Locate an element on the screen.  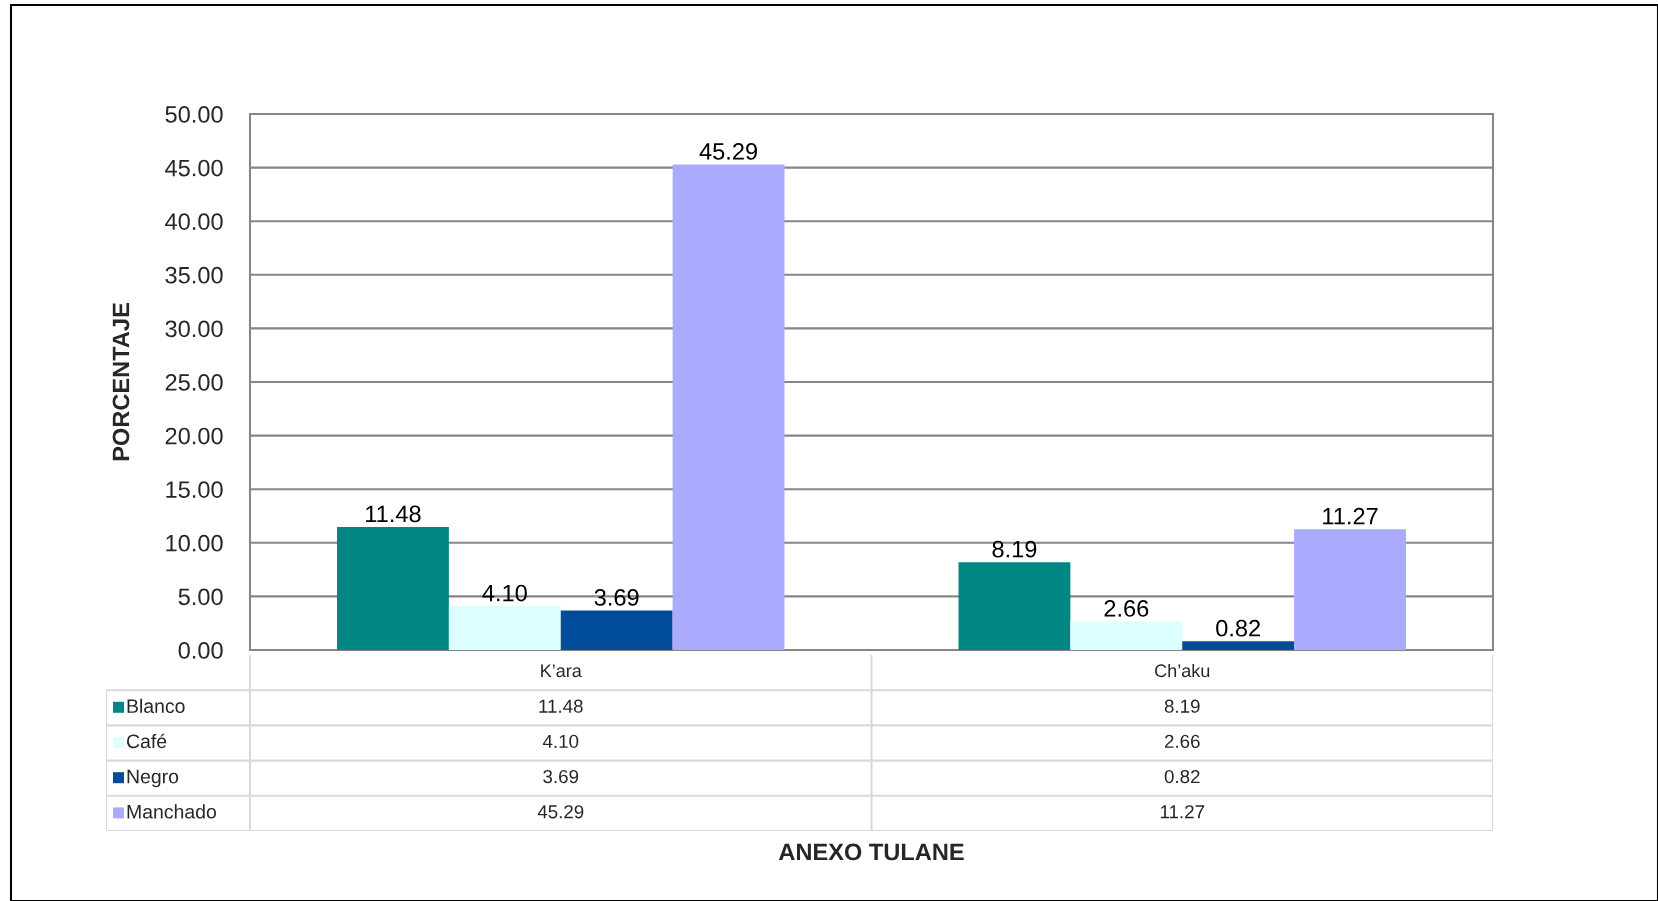
data-label: 3.69 is located at coordinates (561, 776).